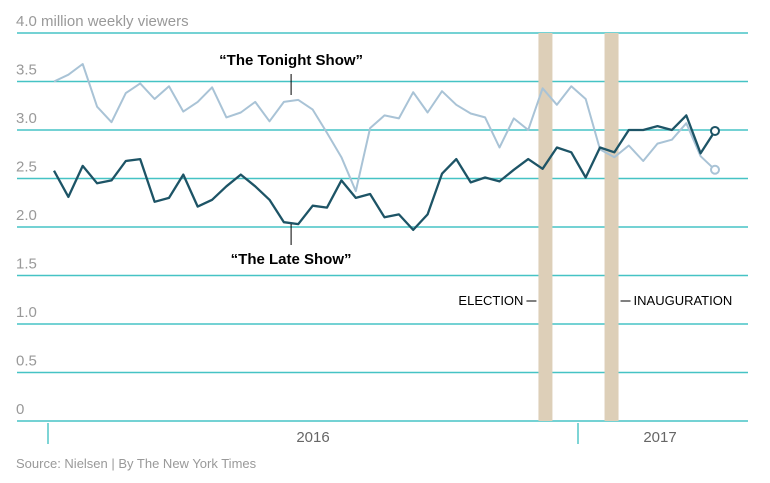  What do you see at coordinates (26, 361) in the screenshot?
I see `y-tick-label: 0.5` at bounding box center [26, 361].